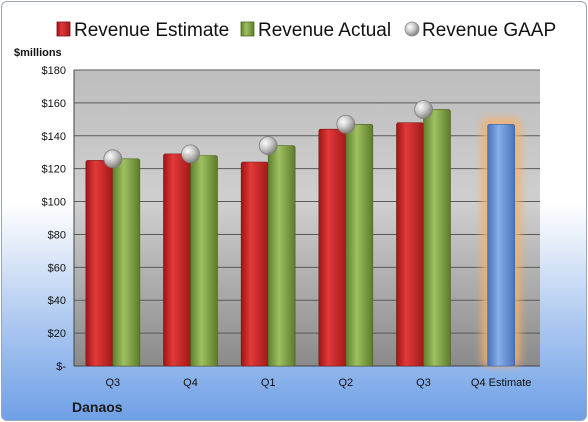  I want to click on company-name: Danaos, so click(97, 407).